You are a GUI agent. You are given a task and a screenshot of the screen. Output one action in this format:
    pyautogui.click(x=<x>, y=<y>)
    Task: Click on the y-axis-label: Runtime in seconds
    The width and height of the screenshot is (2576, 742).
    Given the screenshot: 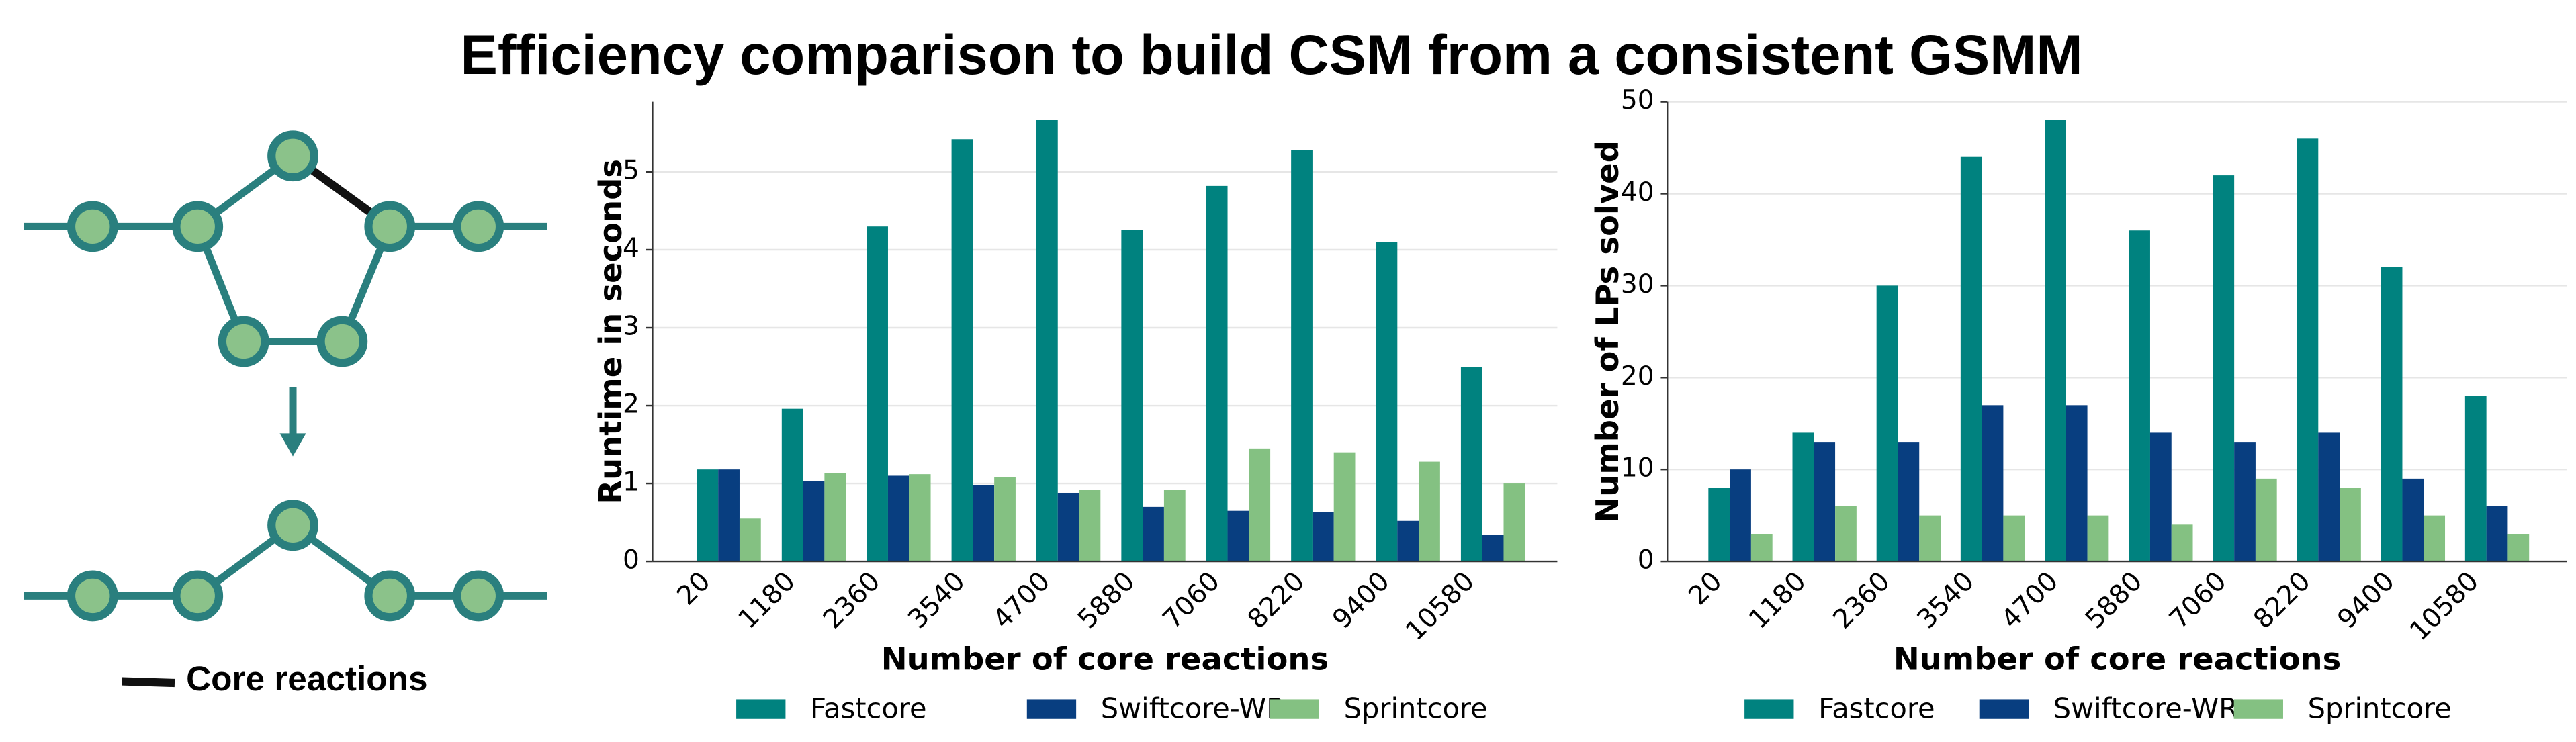 What is the action you would take?
    pyautogui.click(x=611, y=331)
    